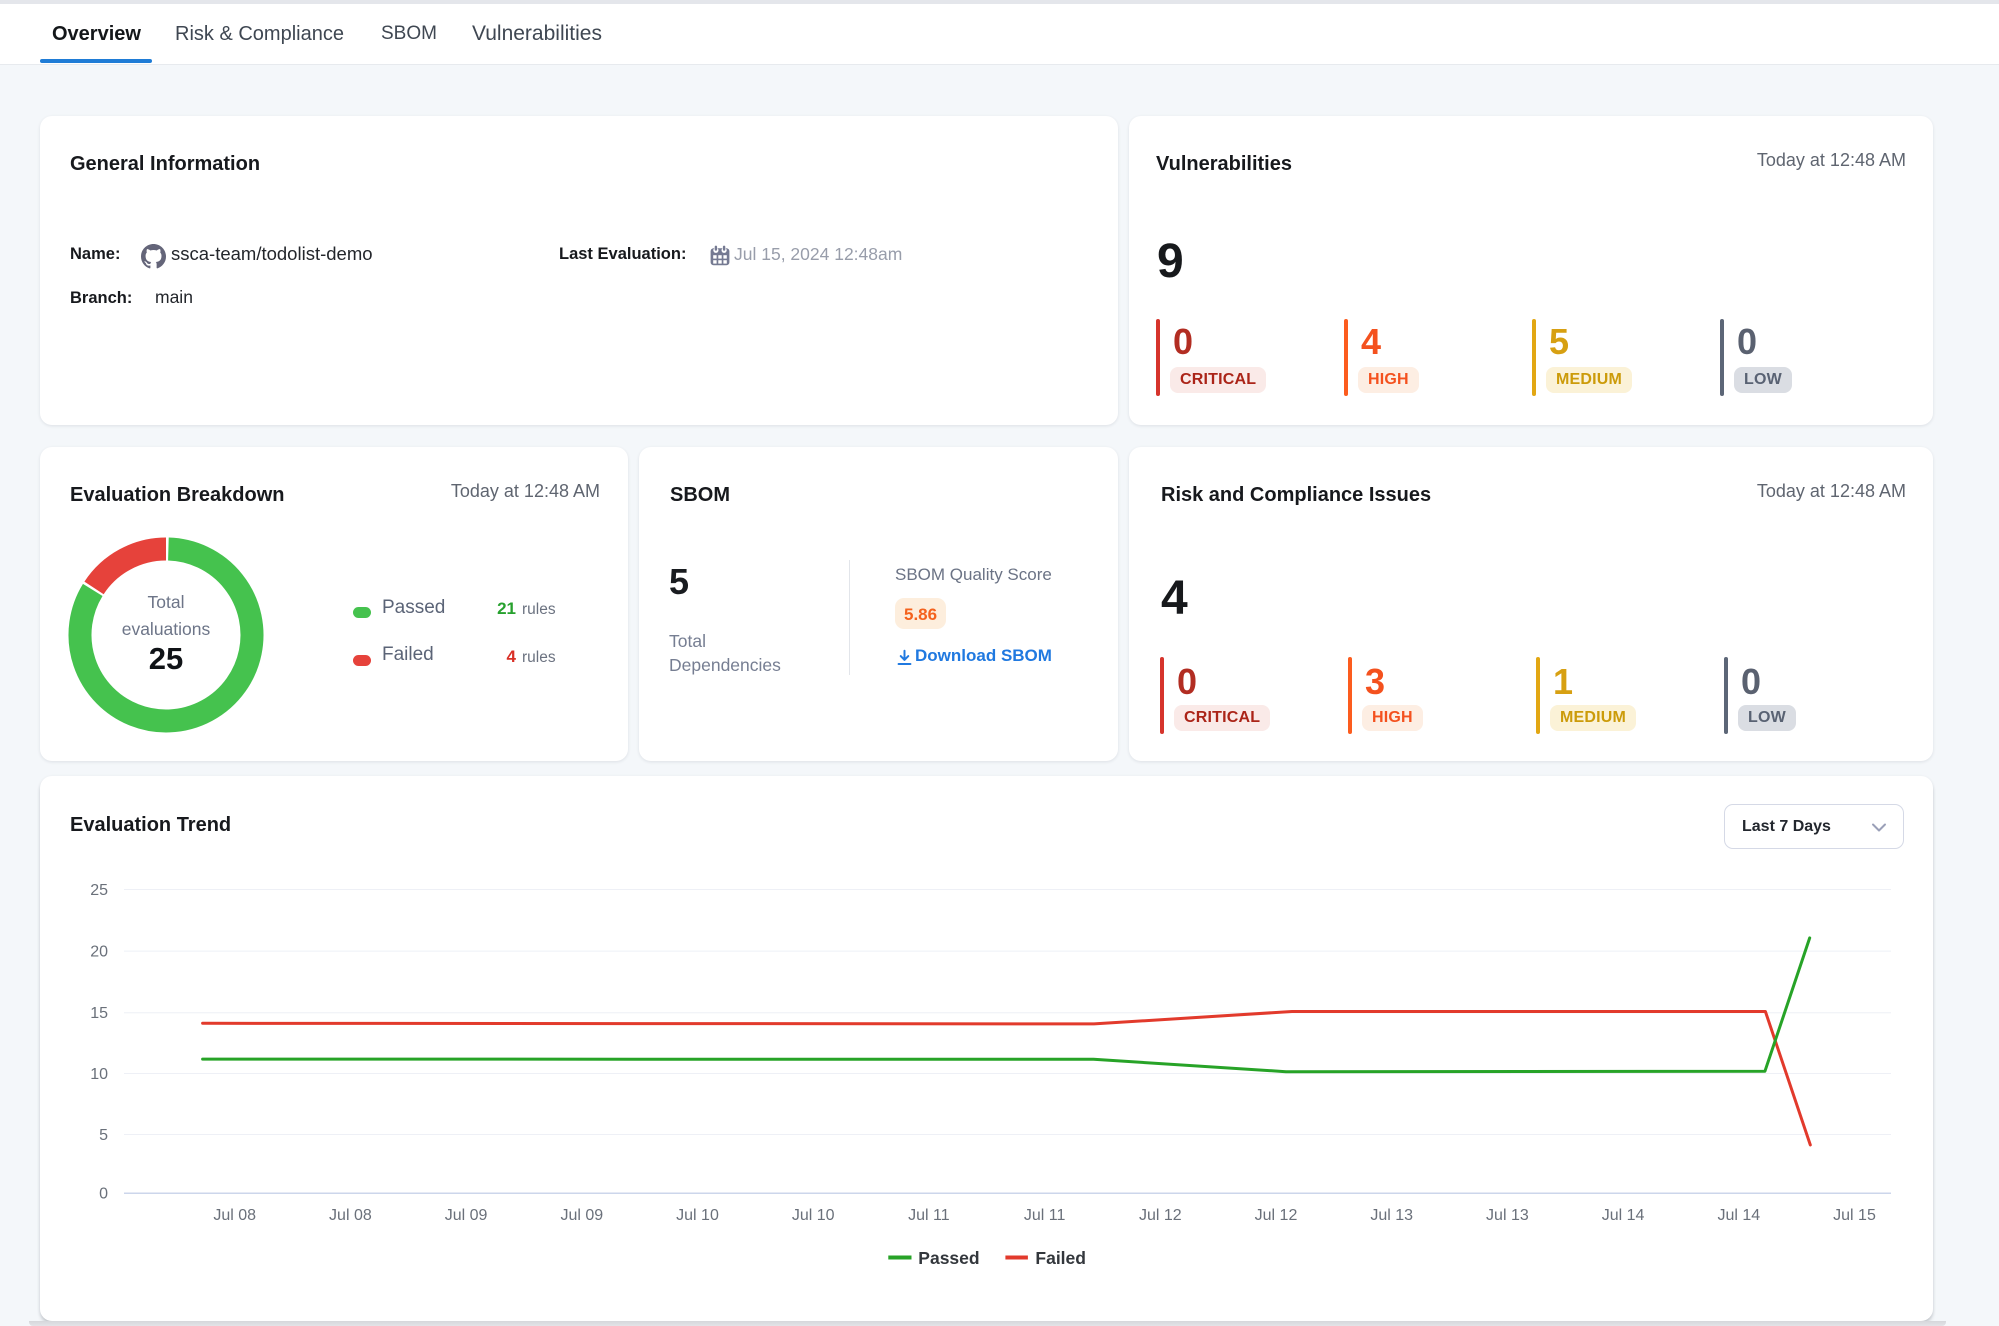  I want to click on svg-text: 5, so click(103, 1135).